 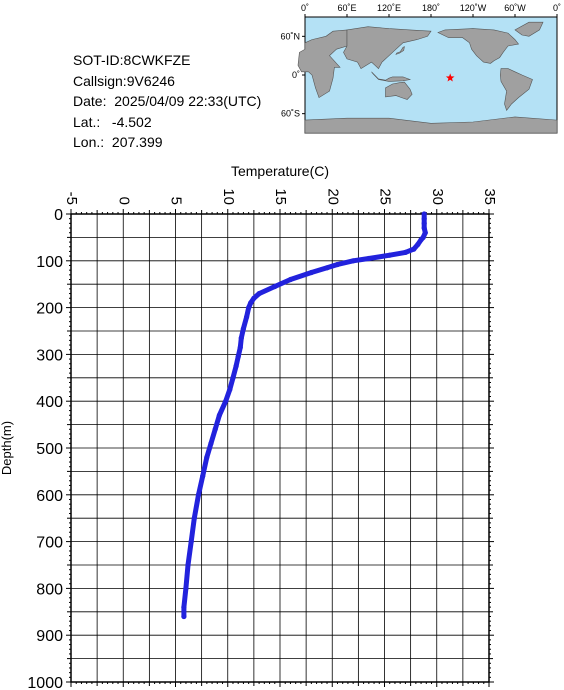 I want to click on x-tick-label: 5, so click(x=176, y=201).